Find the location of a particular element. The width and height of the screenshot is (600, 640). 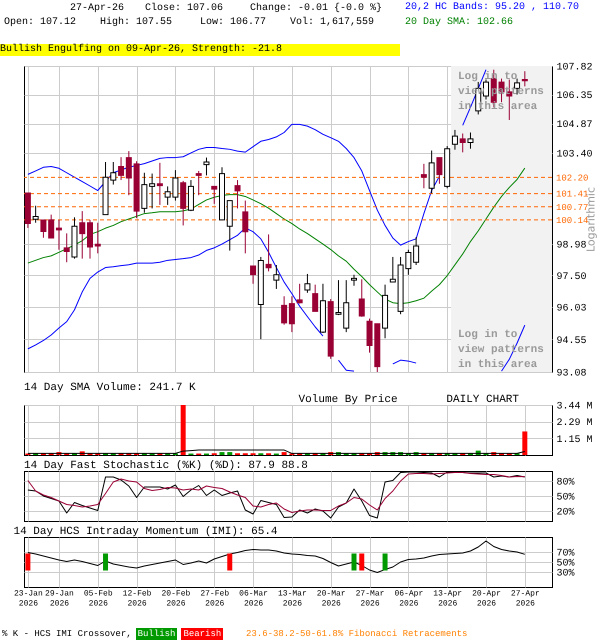

y-tick-label: 103.40 is located at coordinates (574, 155).